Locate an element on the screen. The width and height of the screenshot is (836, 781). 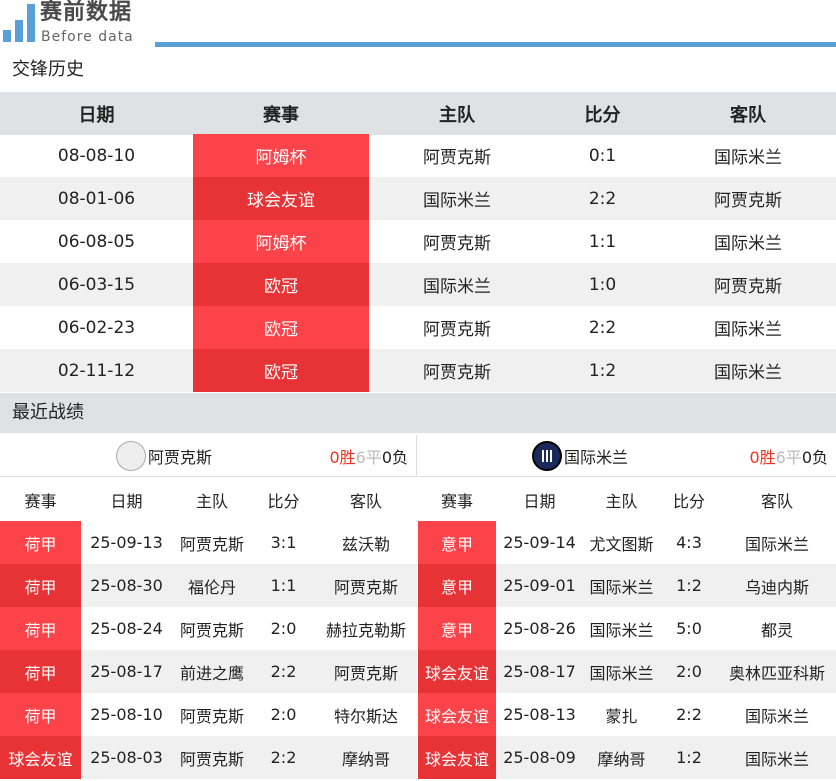
h2h-row-cell: 08-08-10 is located at coordinates (96, 155).